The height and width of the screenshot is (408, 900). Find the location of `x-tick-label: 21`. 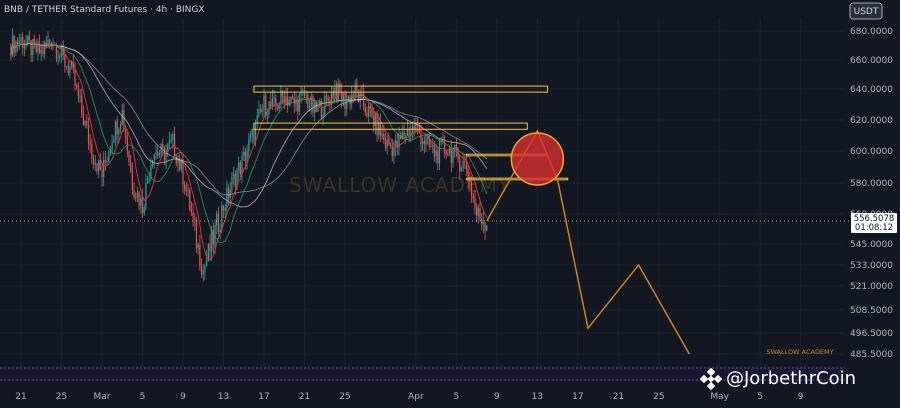

x-tick-label: 21 is located at coordinates (20, 397).